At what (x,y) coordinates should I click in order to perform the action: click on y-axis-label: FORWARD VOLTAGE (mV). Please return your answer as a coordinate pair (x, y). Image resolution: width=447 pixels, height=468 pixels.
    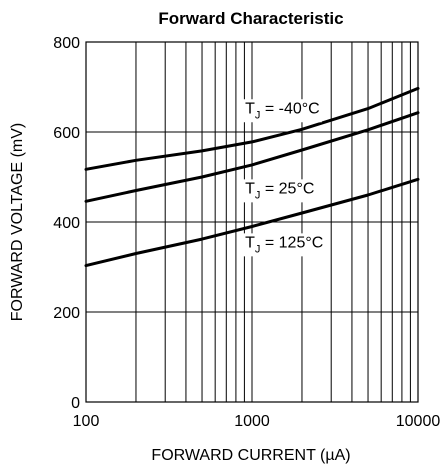
    Looking at the image, I should click on (17, 222).